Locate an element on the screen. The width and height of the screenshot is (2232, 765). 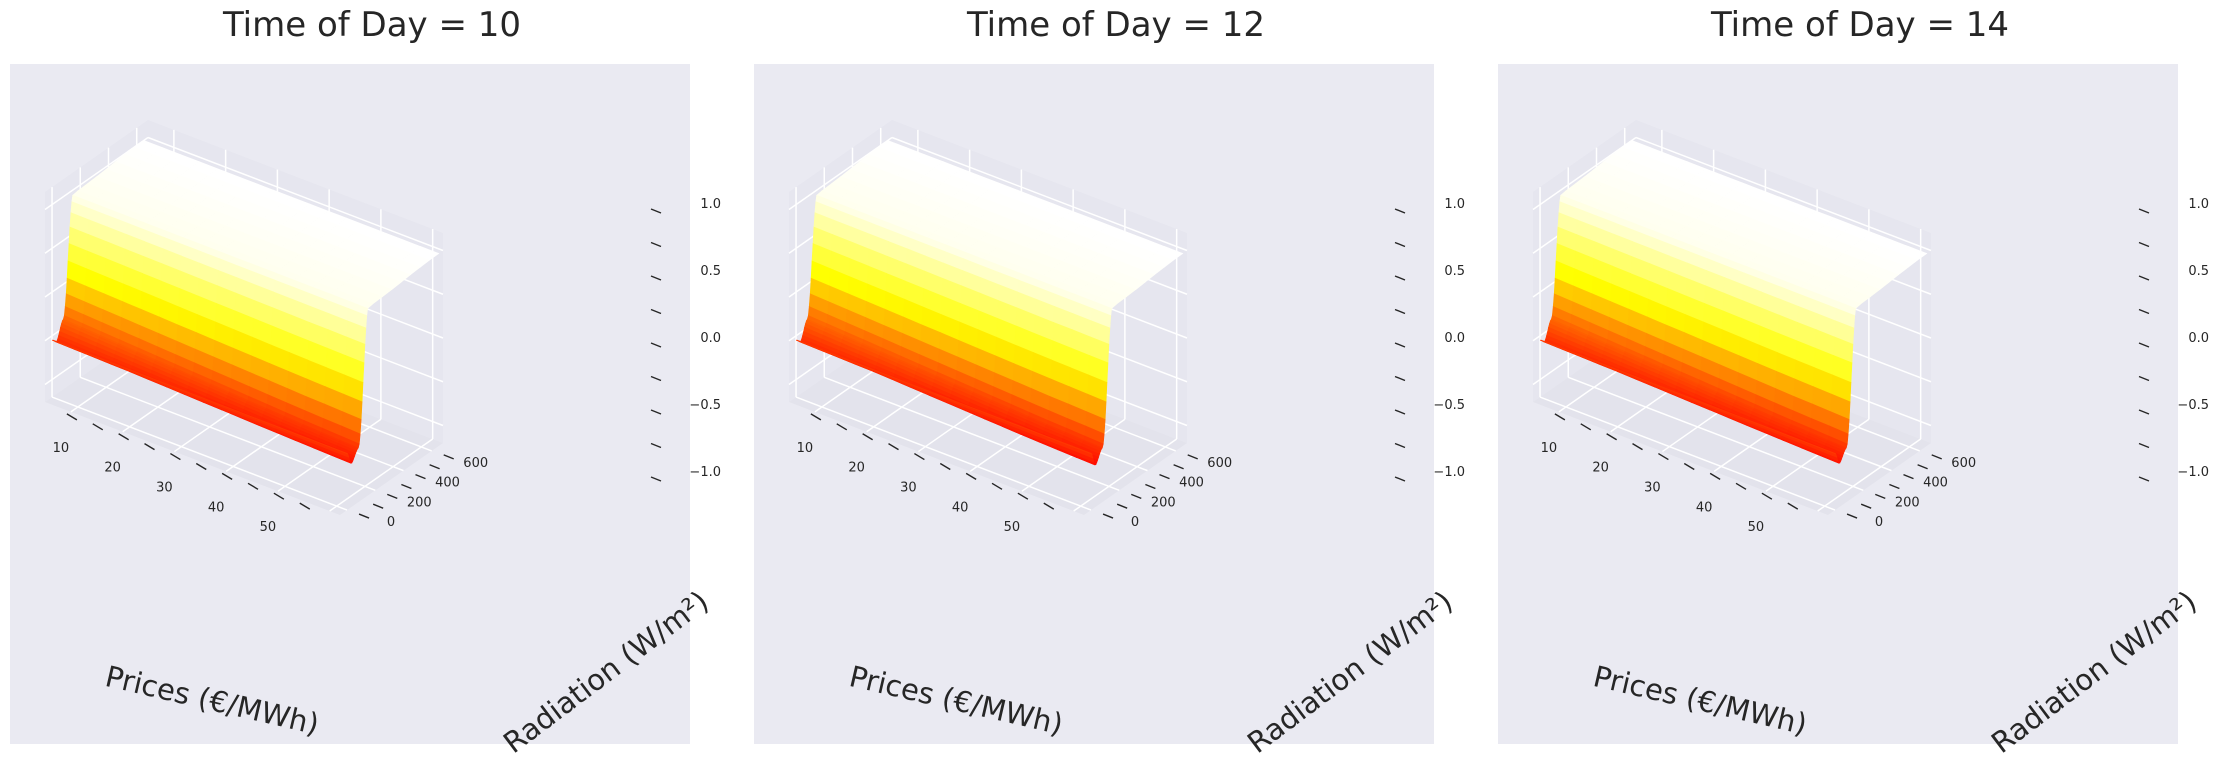
chart-title: Time of Day = 14 is located at coordinates (1860, 25).